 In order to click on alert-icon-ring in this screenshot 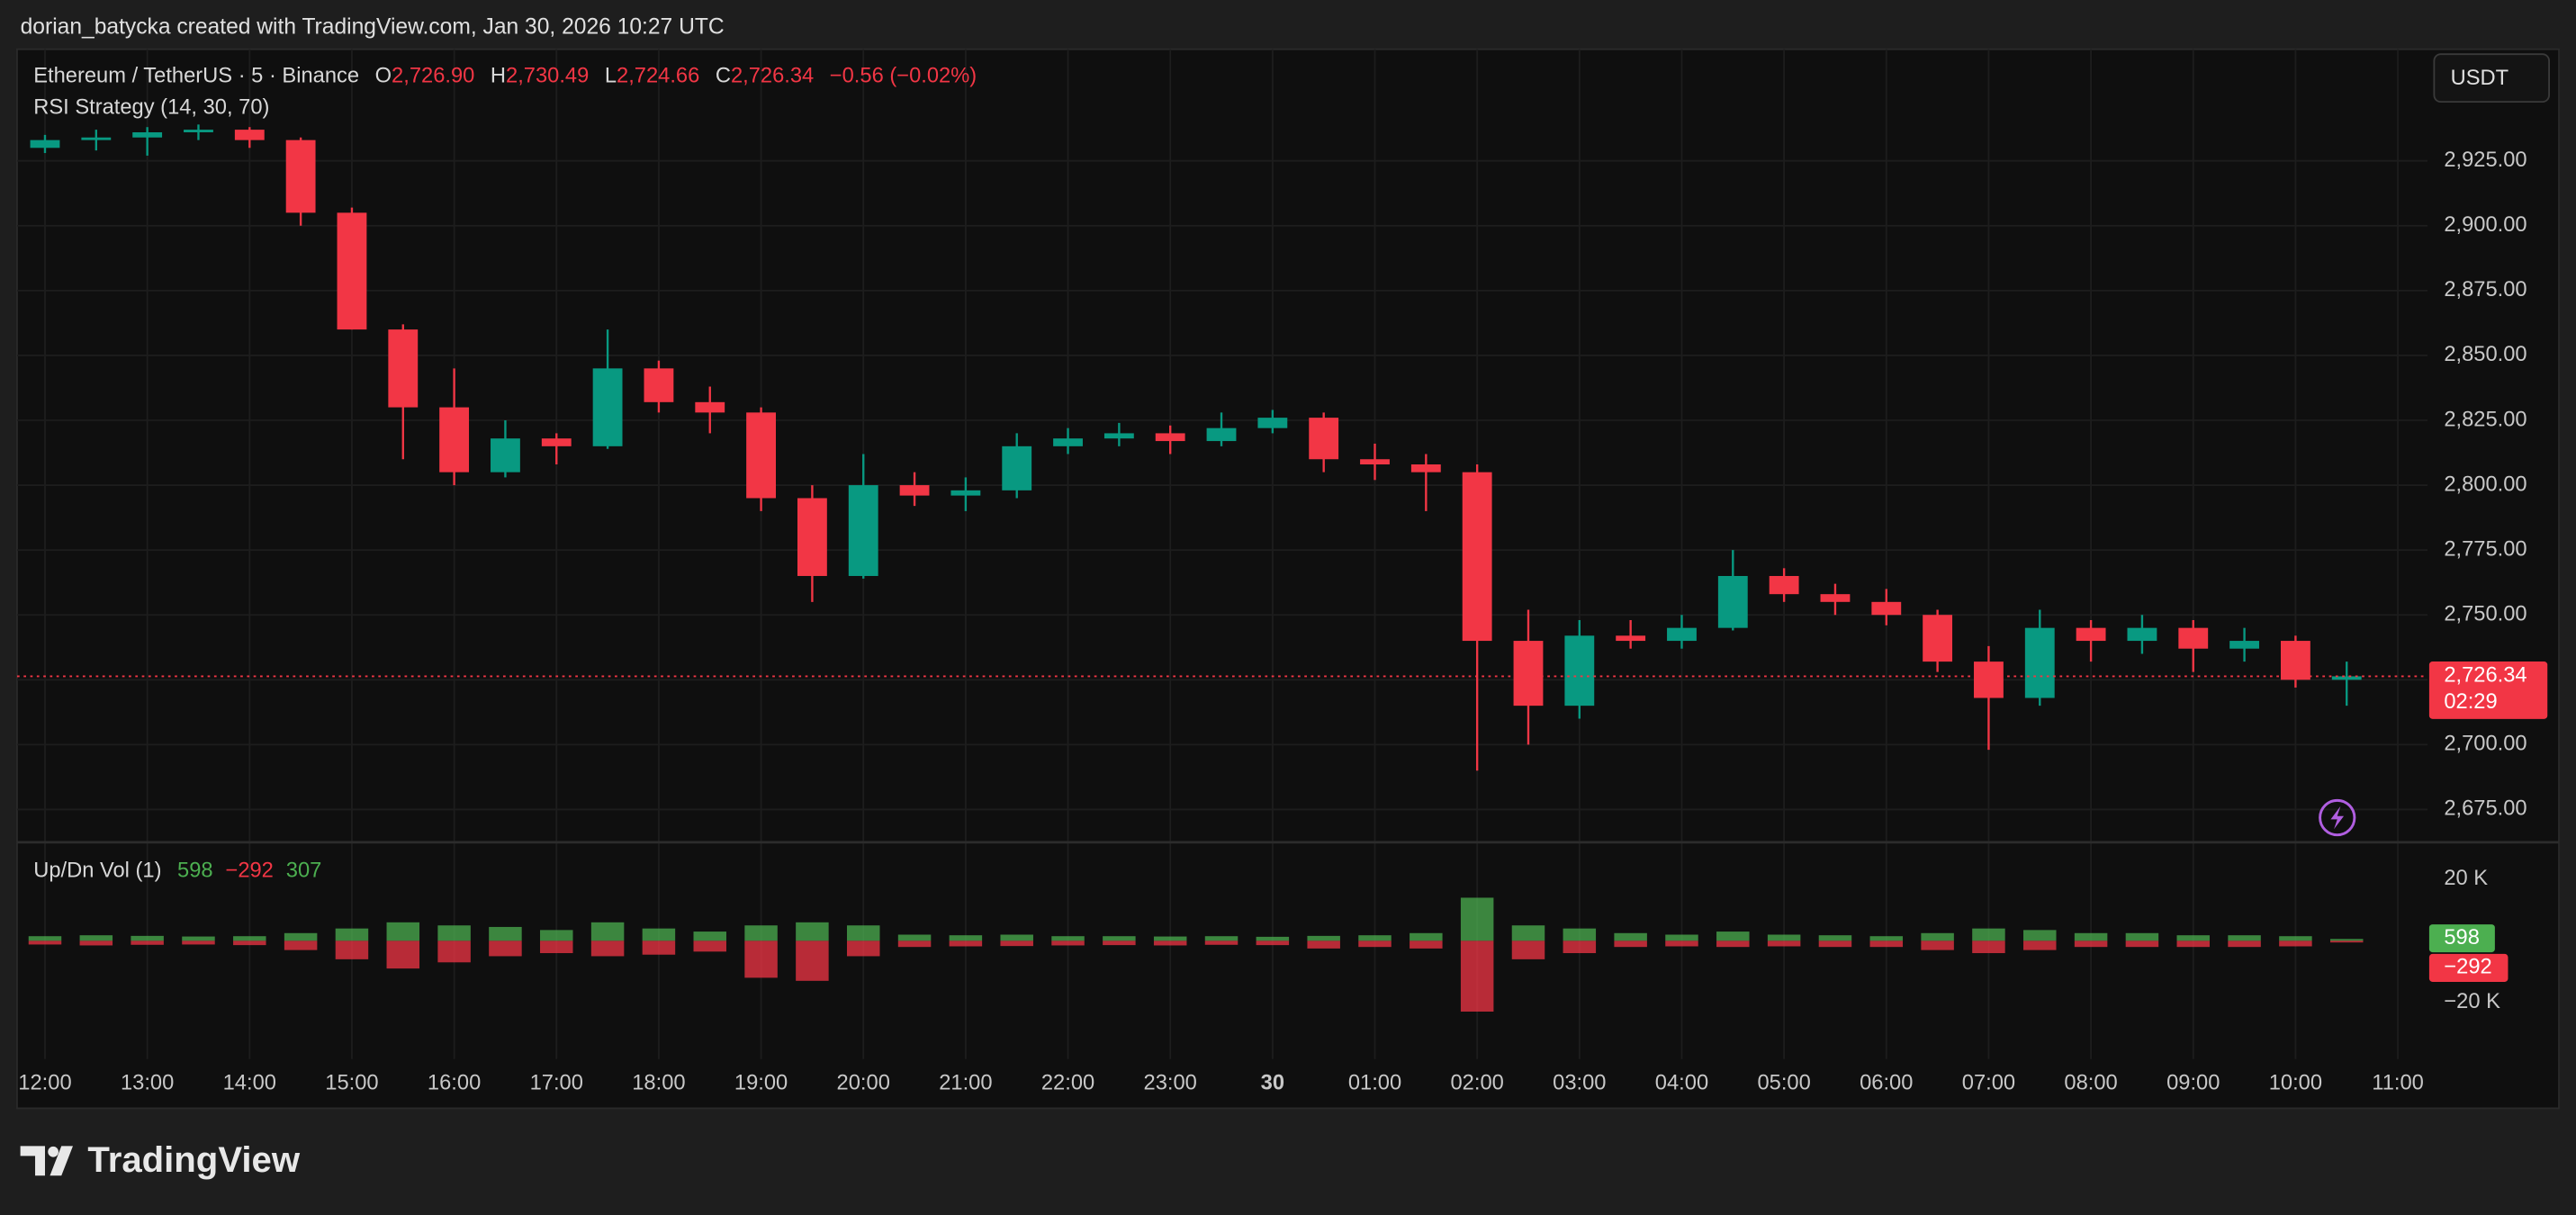, I will do `click(2337, 817)`.